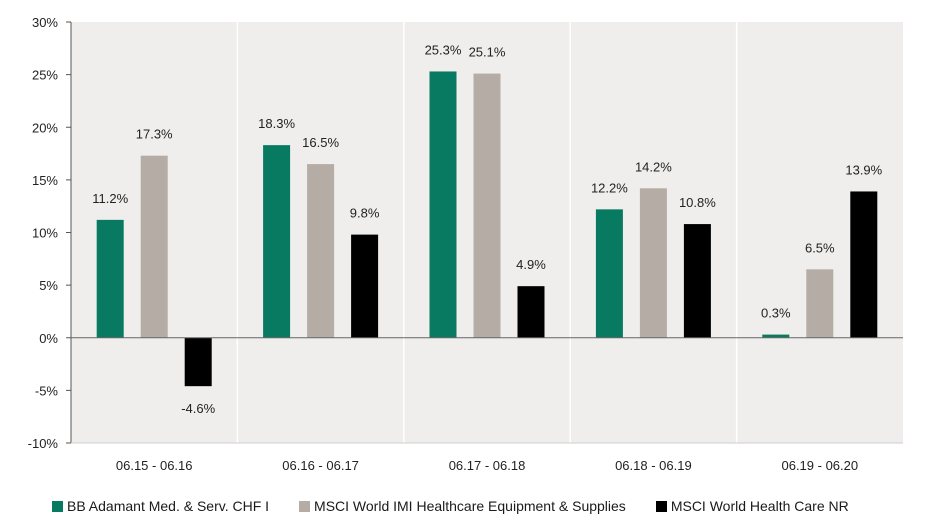  Describe the element at coordinates (198, 408) in the screenshot. I see `data-label: -4.6%` at that location.